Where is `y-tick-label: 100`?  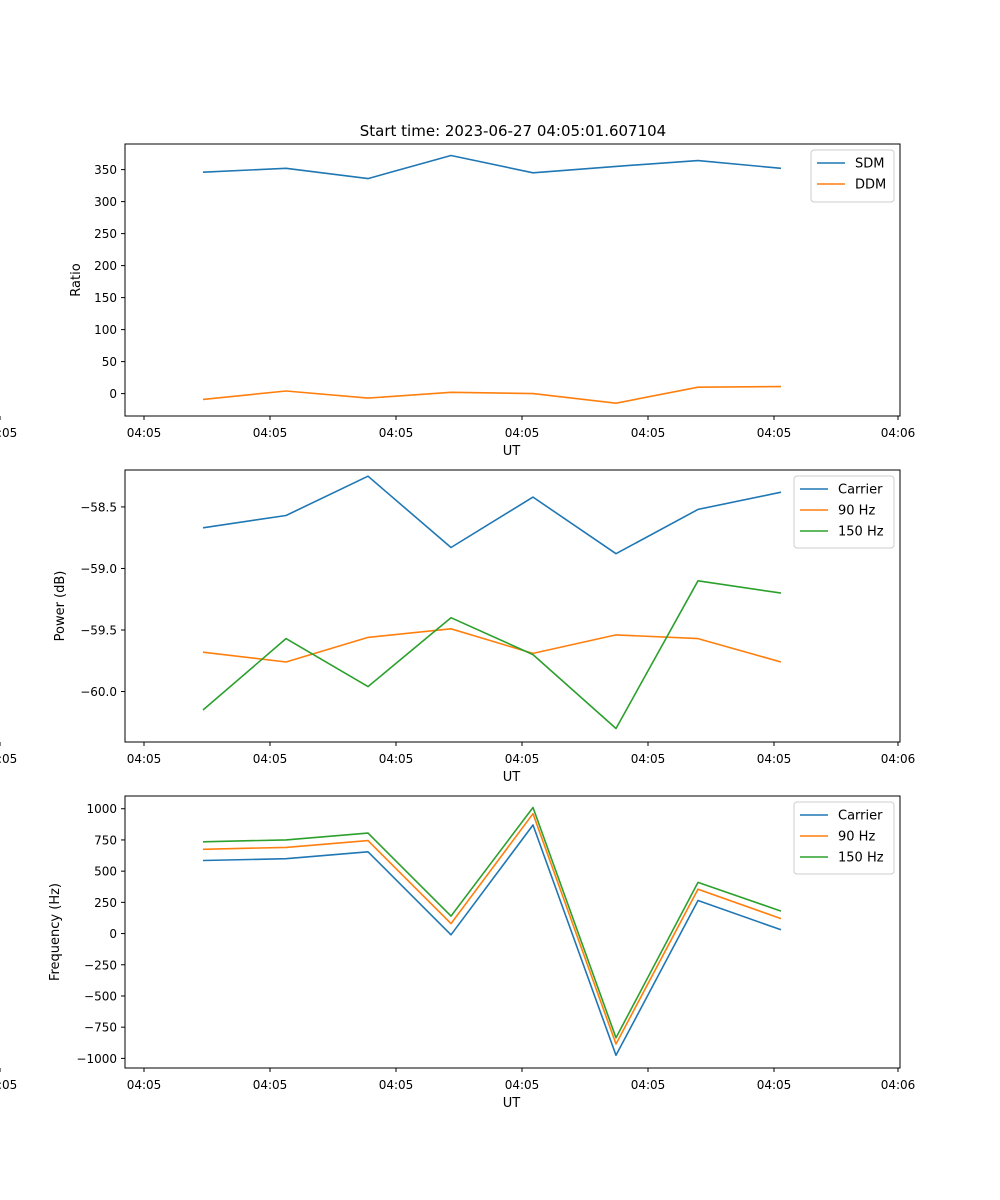 y-tick-label: 100 is located at coordinates (105, 330).